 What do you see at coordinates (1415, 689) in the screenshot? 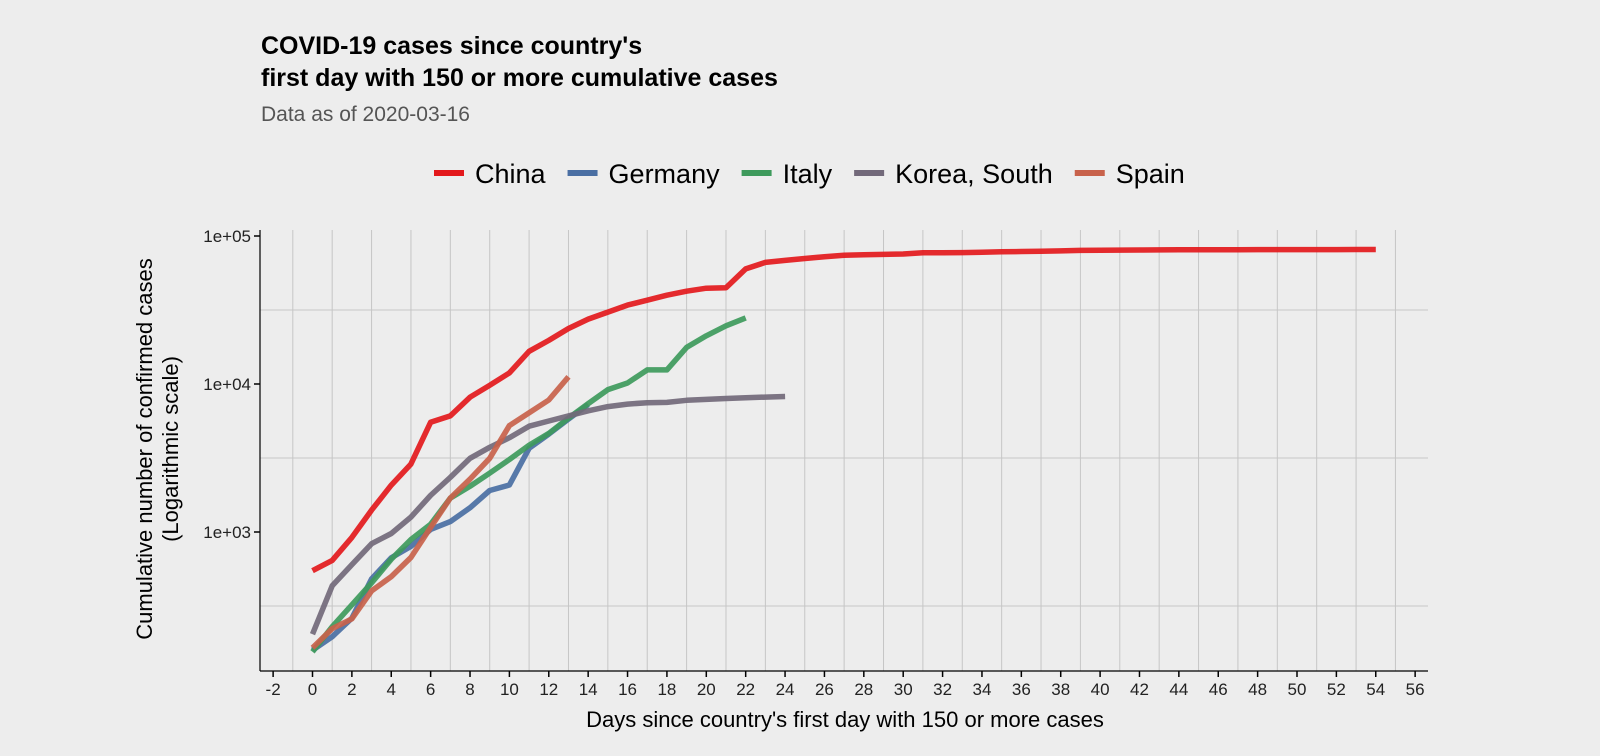
I see `x-tick-label: 56` at bounding box center [1415, 689].